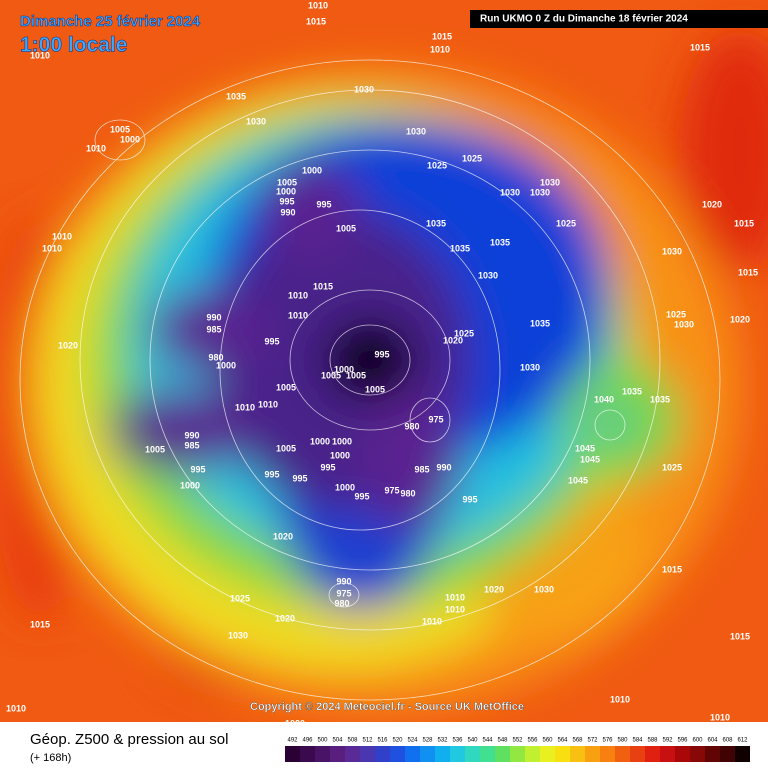  I want to click on scale-label: 540, so click(472, 741).